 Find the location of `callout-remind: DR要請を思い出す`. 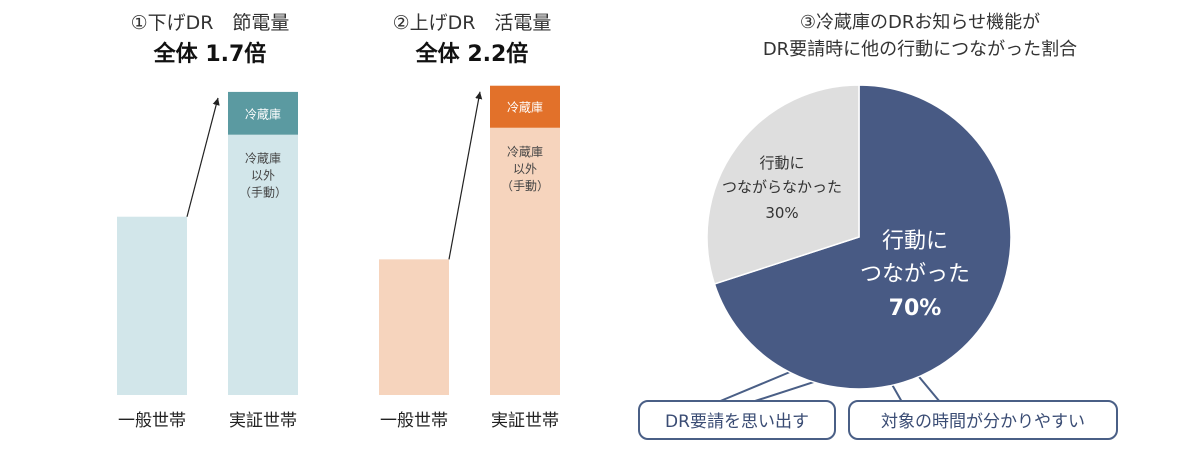

callout-remind: DR要請を思い出す is located at coordinates (737, 420).